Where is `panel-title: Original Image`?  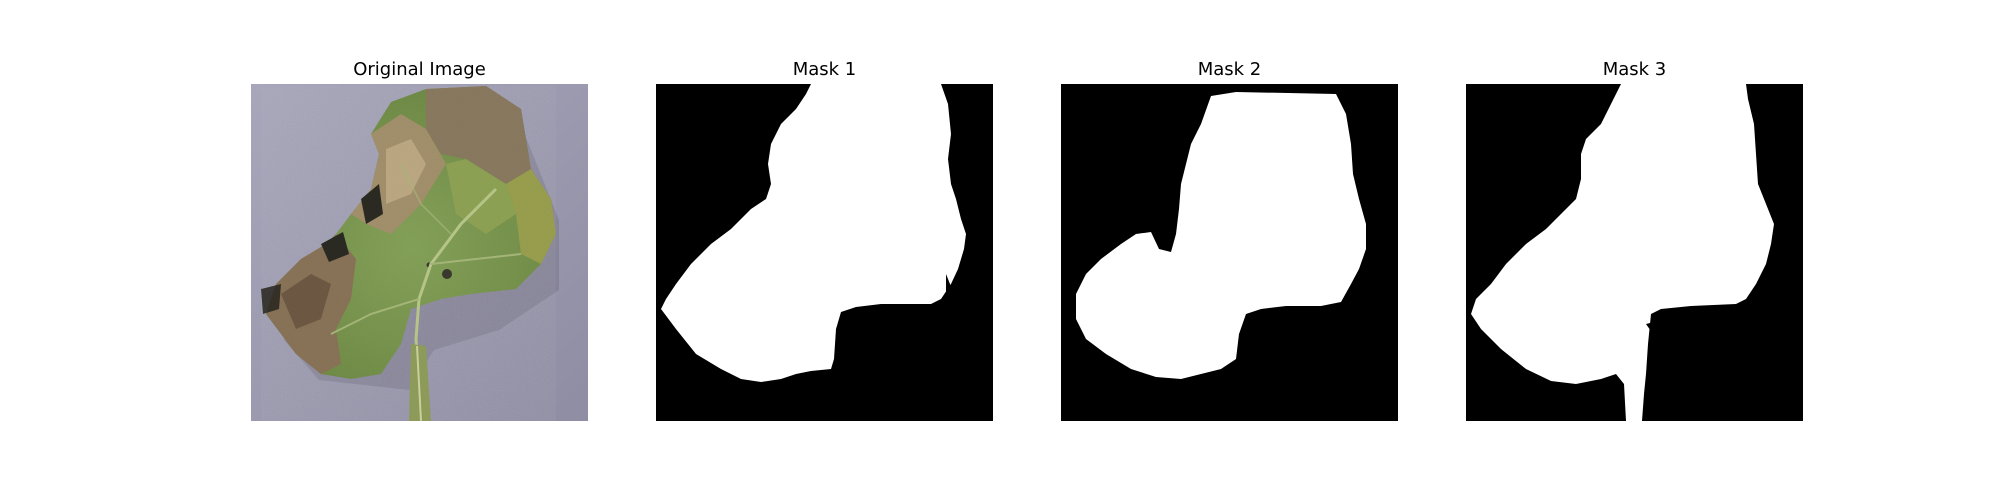
panel-title: Original Image is located at coordinates (419, 69).